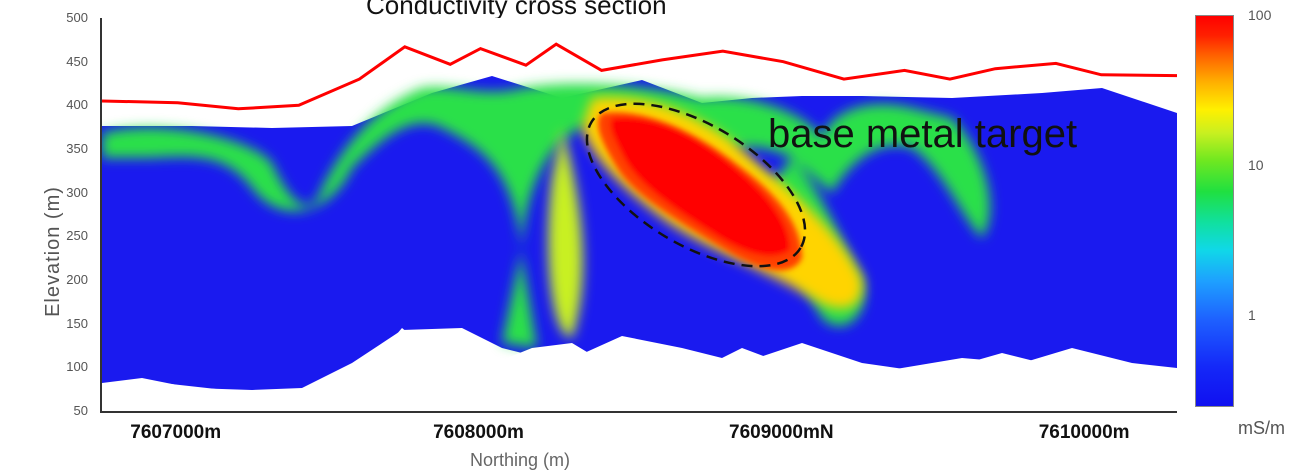 The width and height of the screenshot is (1294, 473). Describe the element at coordinates (77, 367) in the screenshot. I see `y-tick-label: 100` at that location.